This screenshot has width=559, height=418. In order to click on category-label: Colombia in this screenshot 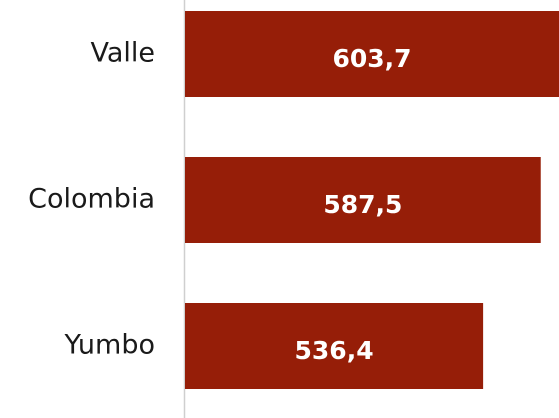, I will do `click(91, 199)`.